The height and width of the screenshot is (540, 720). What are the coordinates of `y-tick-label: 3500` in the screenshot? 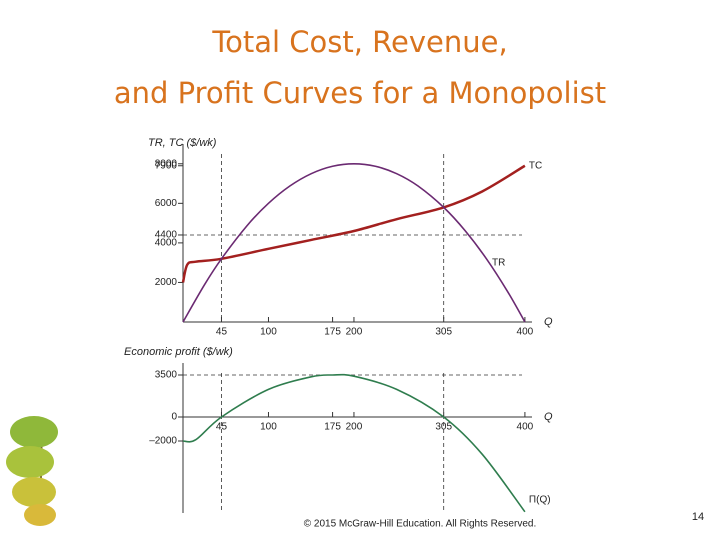 It's located at (166, 375).